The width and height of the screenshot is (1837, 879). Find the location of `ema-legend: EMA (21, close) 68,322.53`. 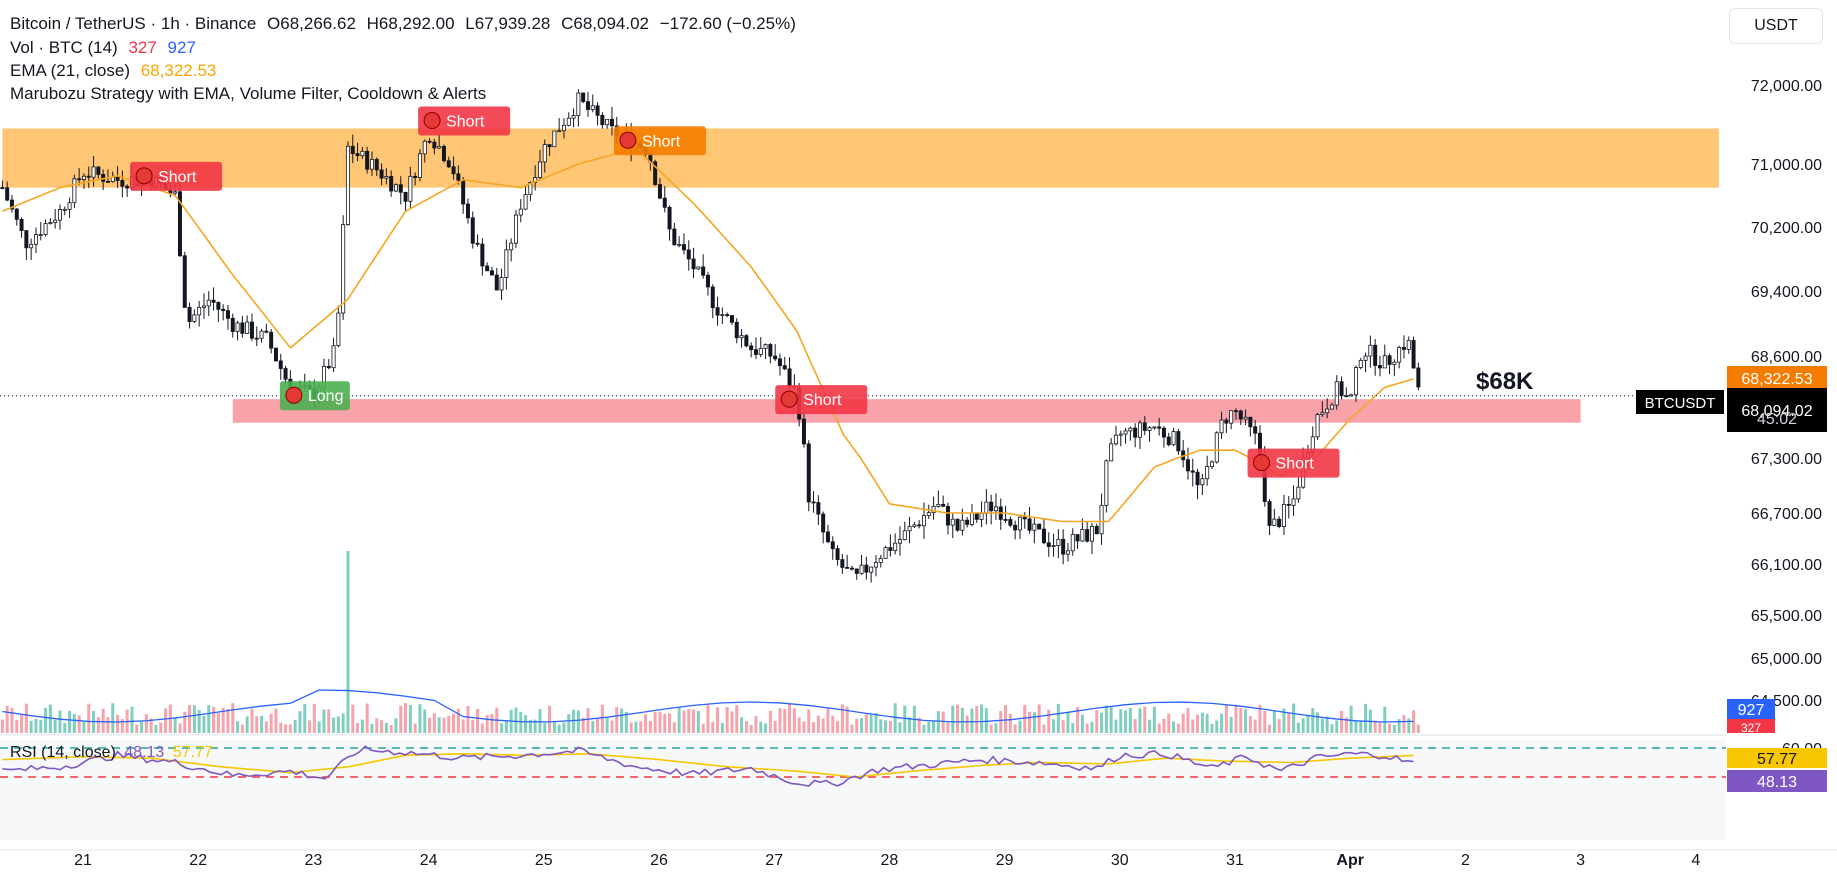

ema-legend: EMA (21, close) 68,322.53 is located at coordinates (116, 71).